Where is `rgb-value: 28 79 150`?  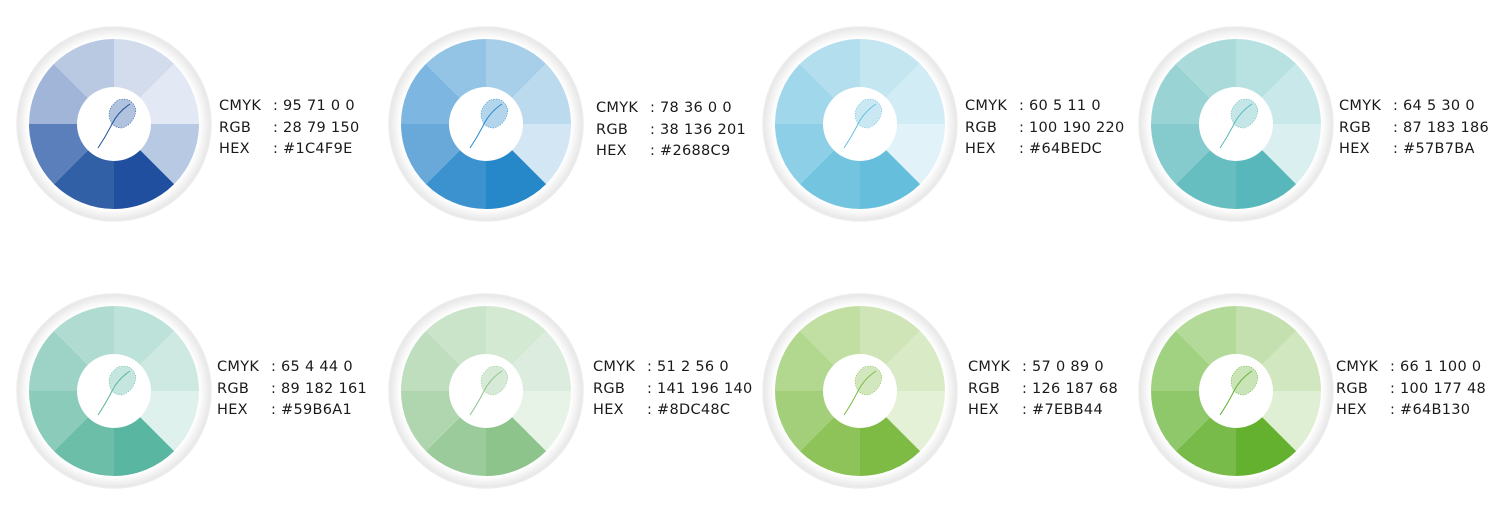 rgb-value: 28 79 150 is located at coordinates (321, 127).